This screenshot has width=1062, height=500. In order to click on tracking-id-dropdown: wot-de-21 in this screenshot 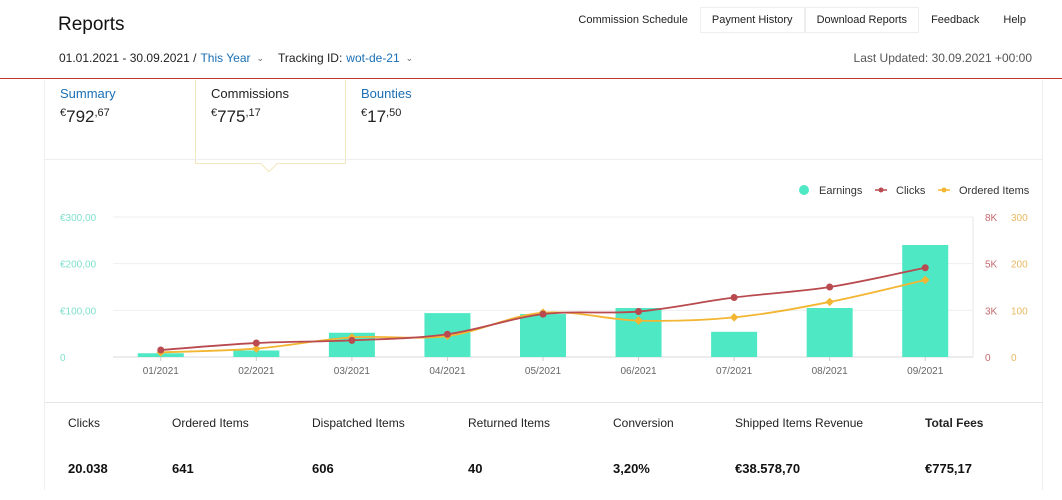, I will do `click(373, 58)`.